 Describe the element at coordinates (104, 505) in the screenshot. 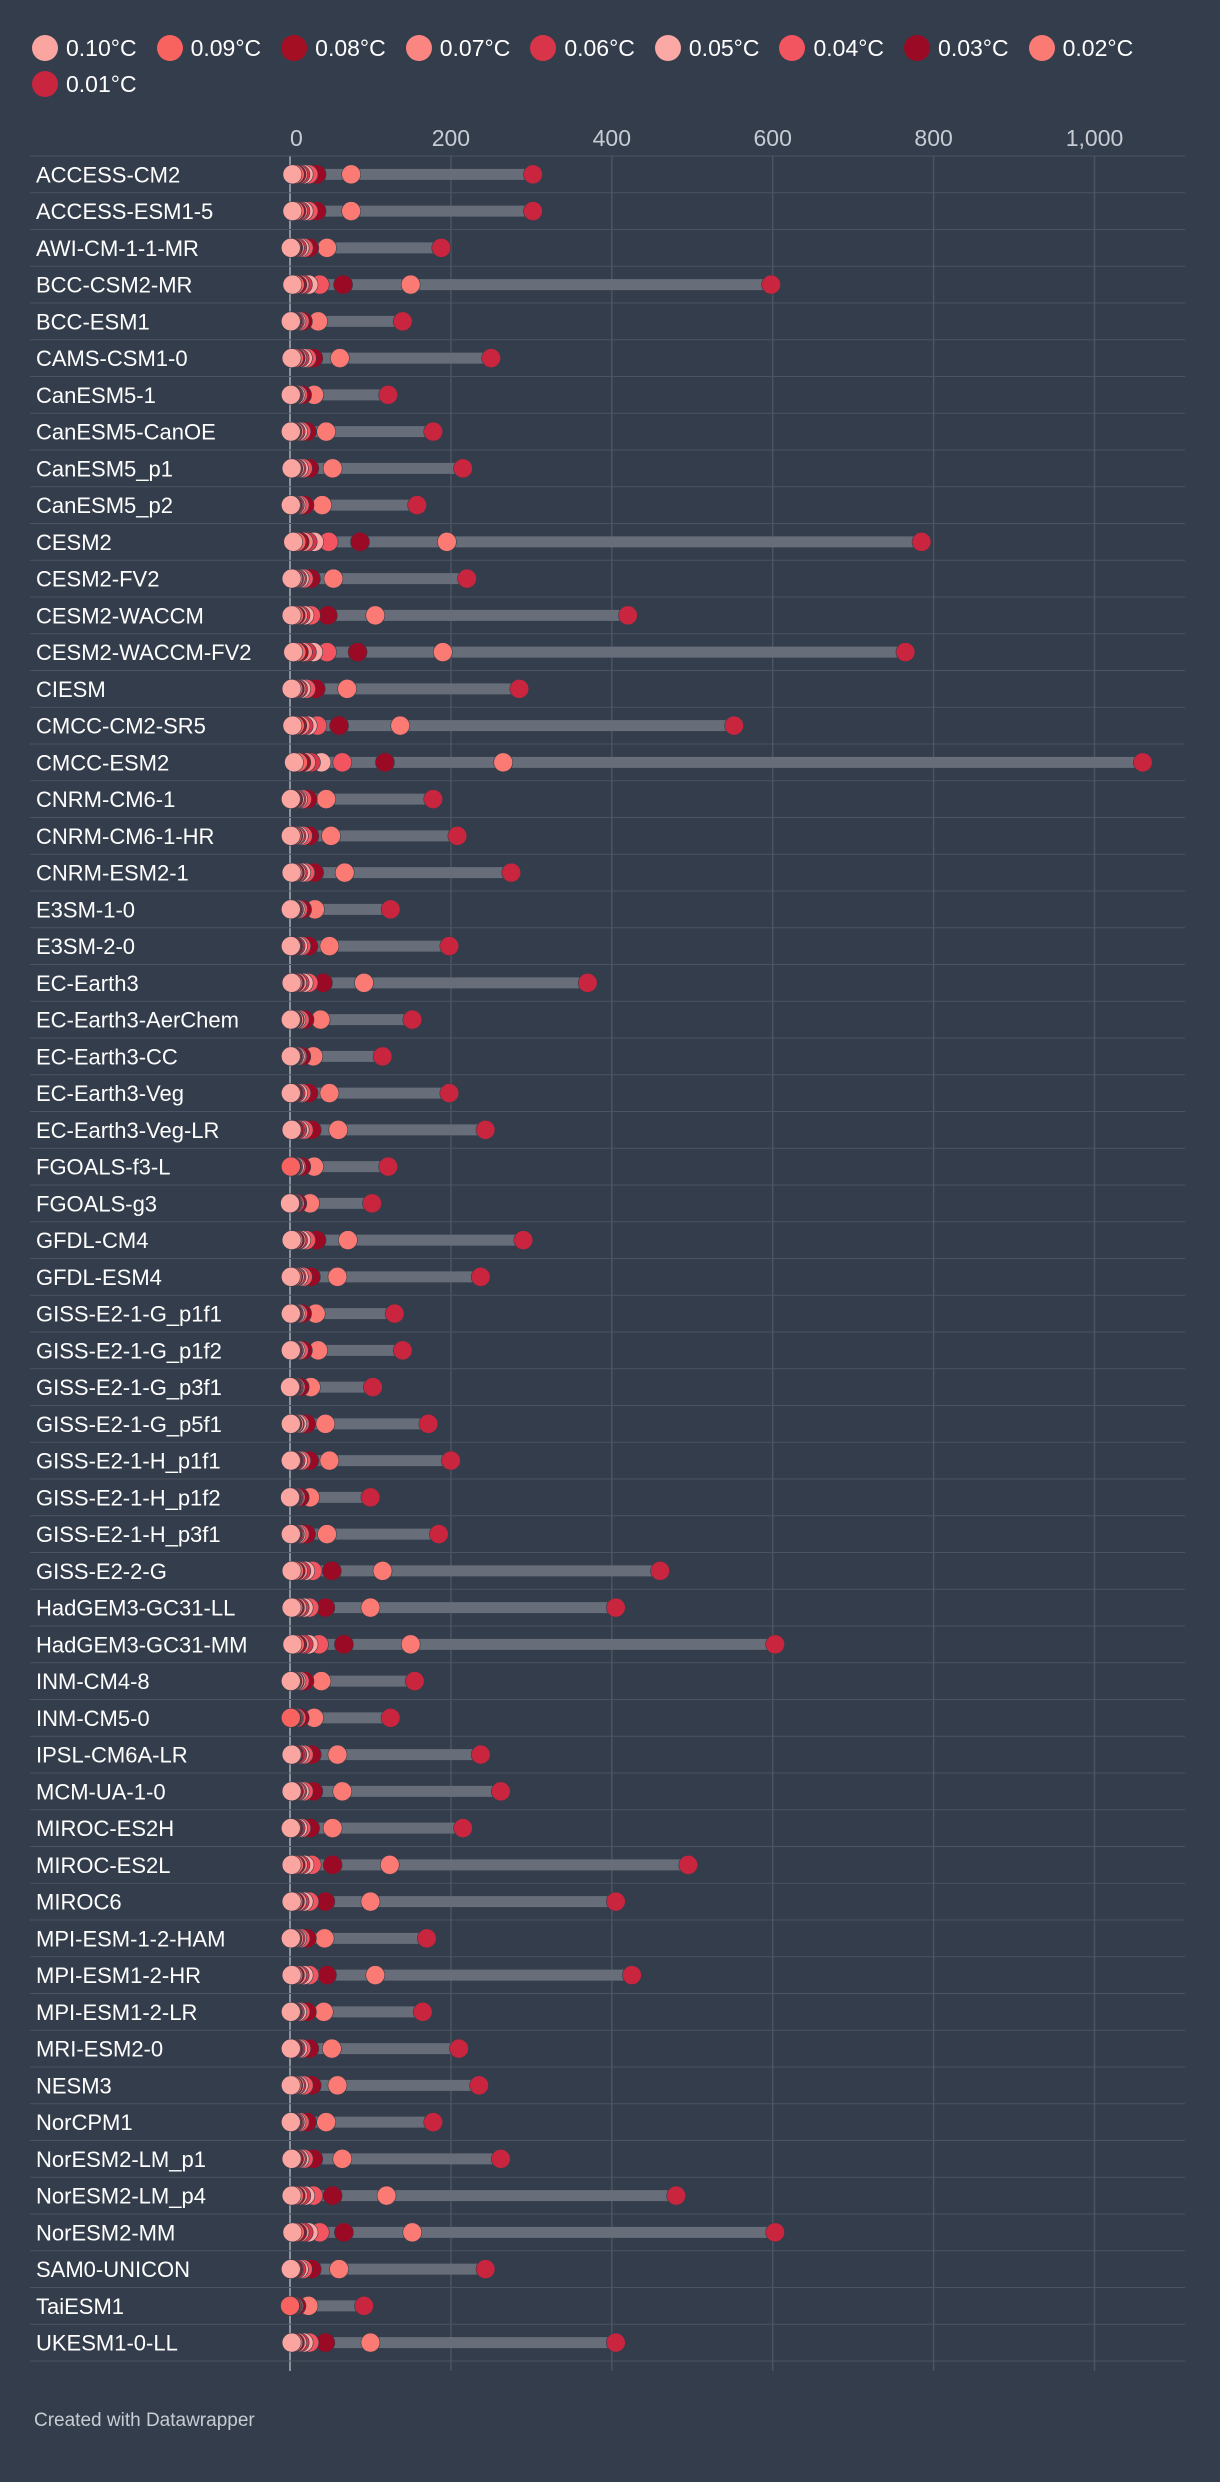

I see `row-label: CanESM5_p2` at that location.